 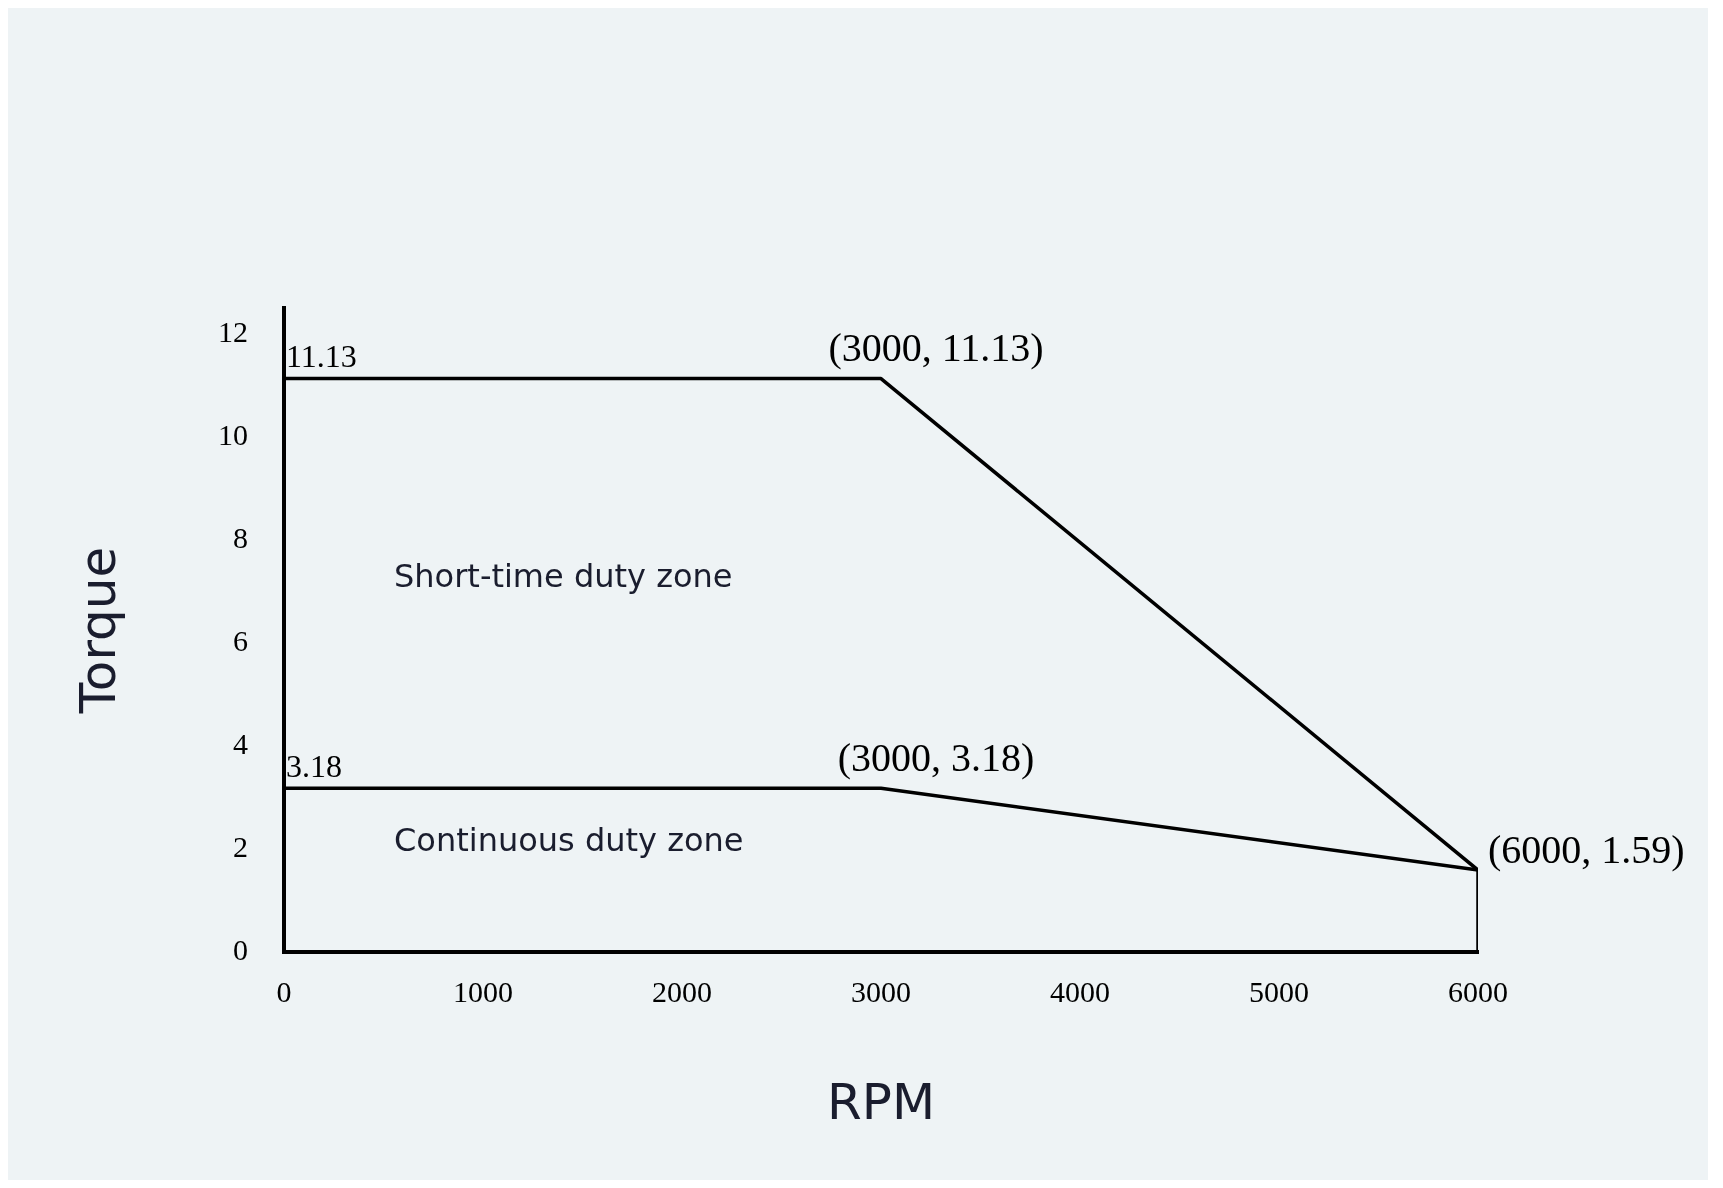 What do you see at coordinates (233, 331) in the screenshot?
I see `y-tick-label: 12` at bounding box center [233, 331].